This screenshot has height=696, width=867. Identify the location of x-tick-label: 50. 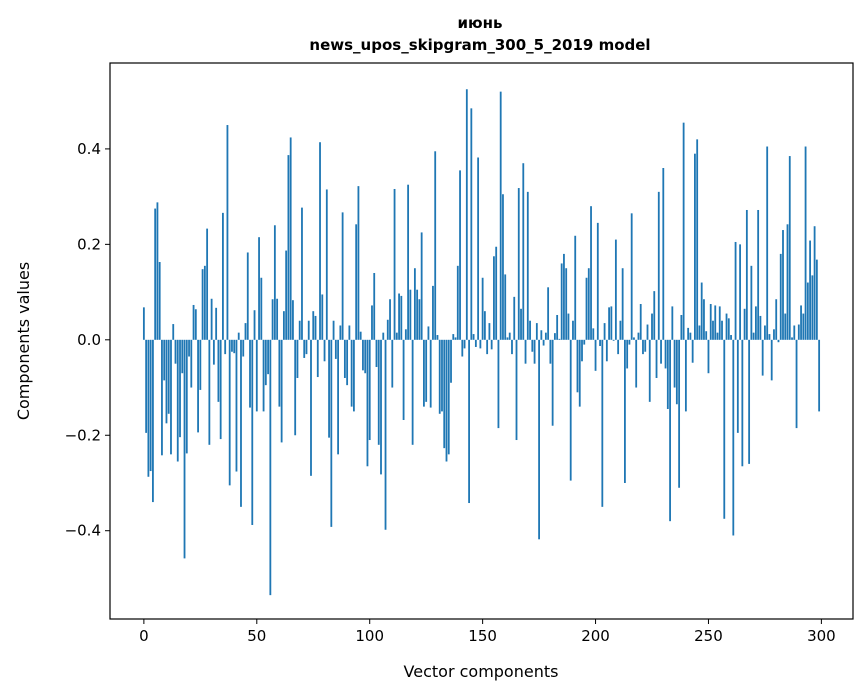
(256, 636).